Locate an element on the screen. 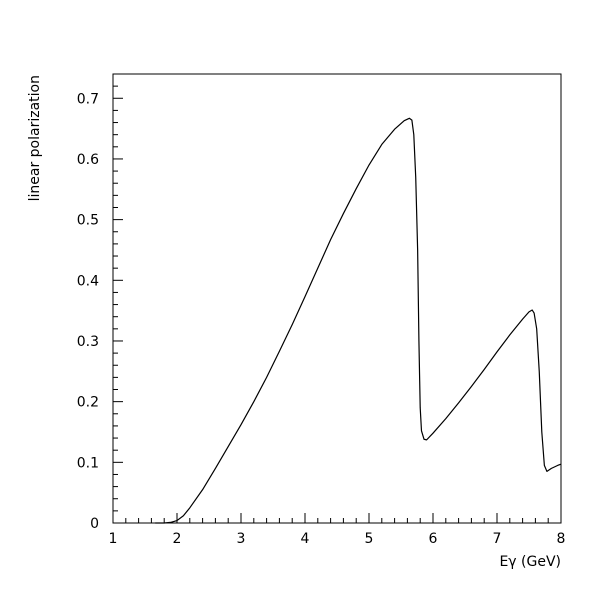  x-axis-ticks is located at coordinates (337, 518).